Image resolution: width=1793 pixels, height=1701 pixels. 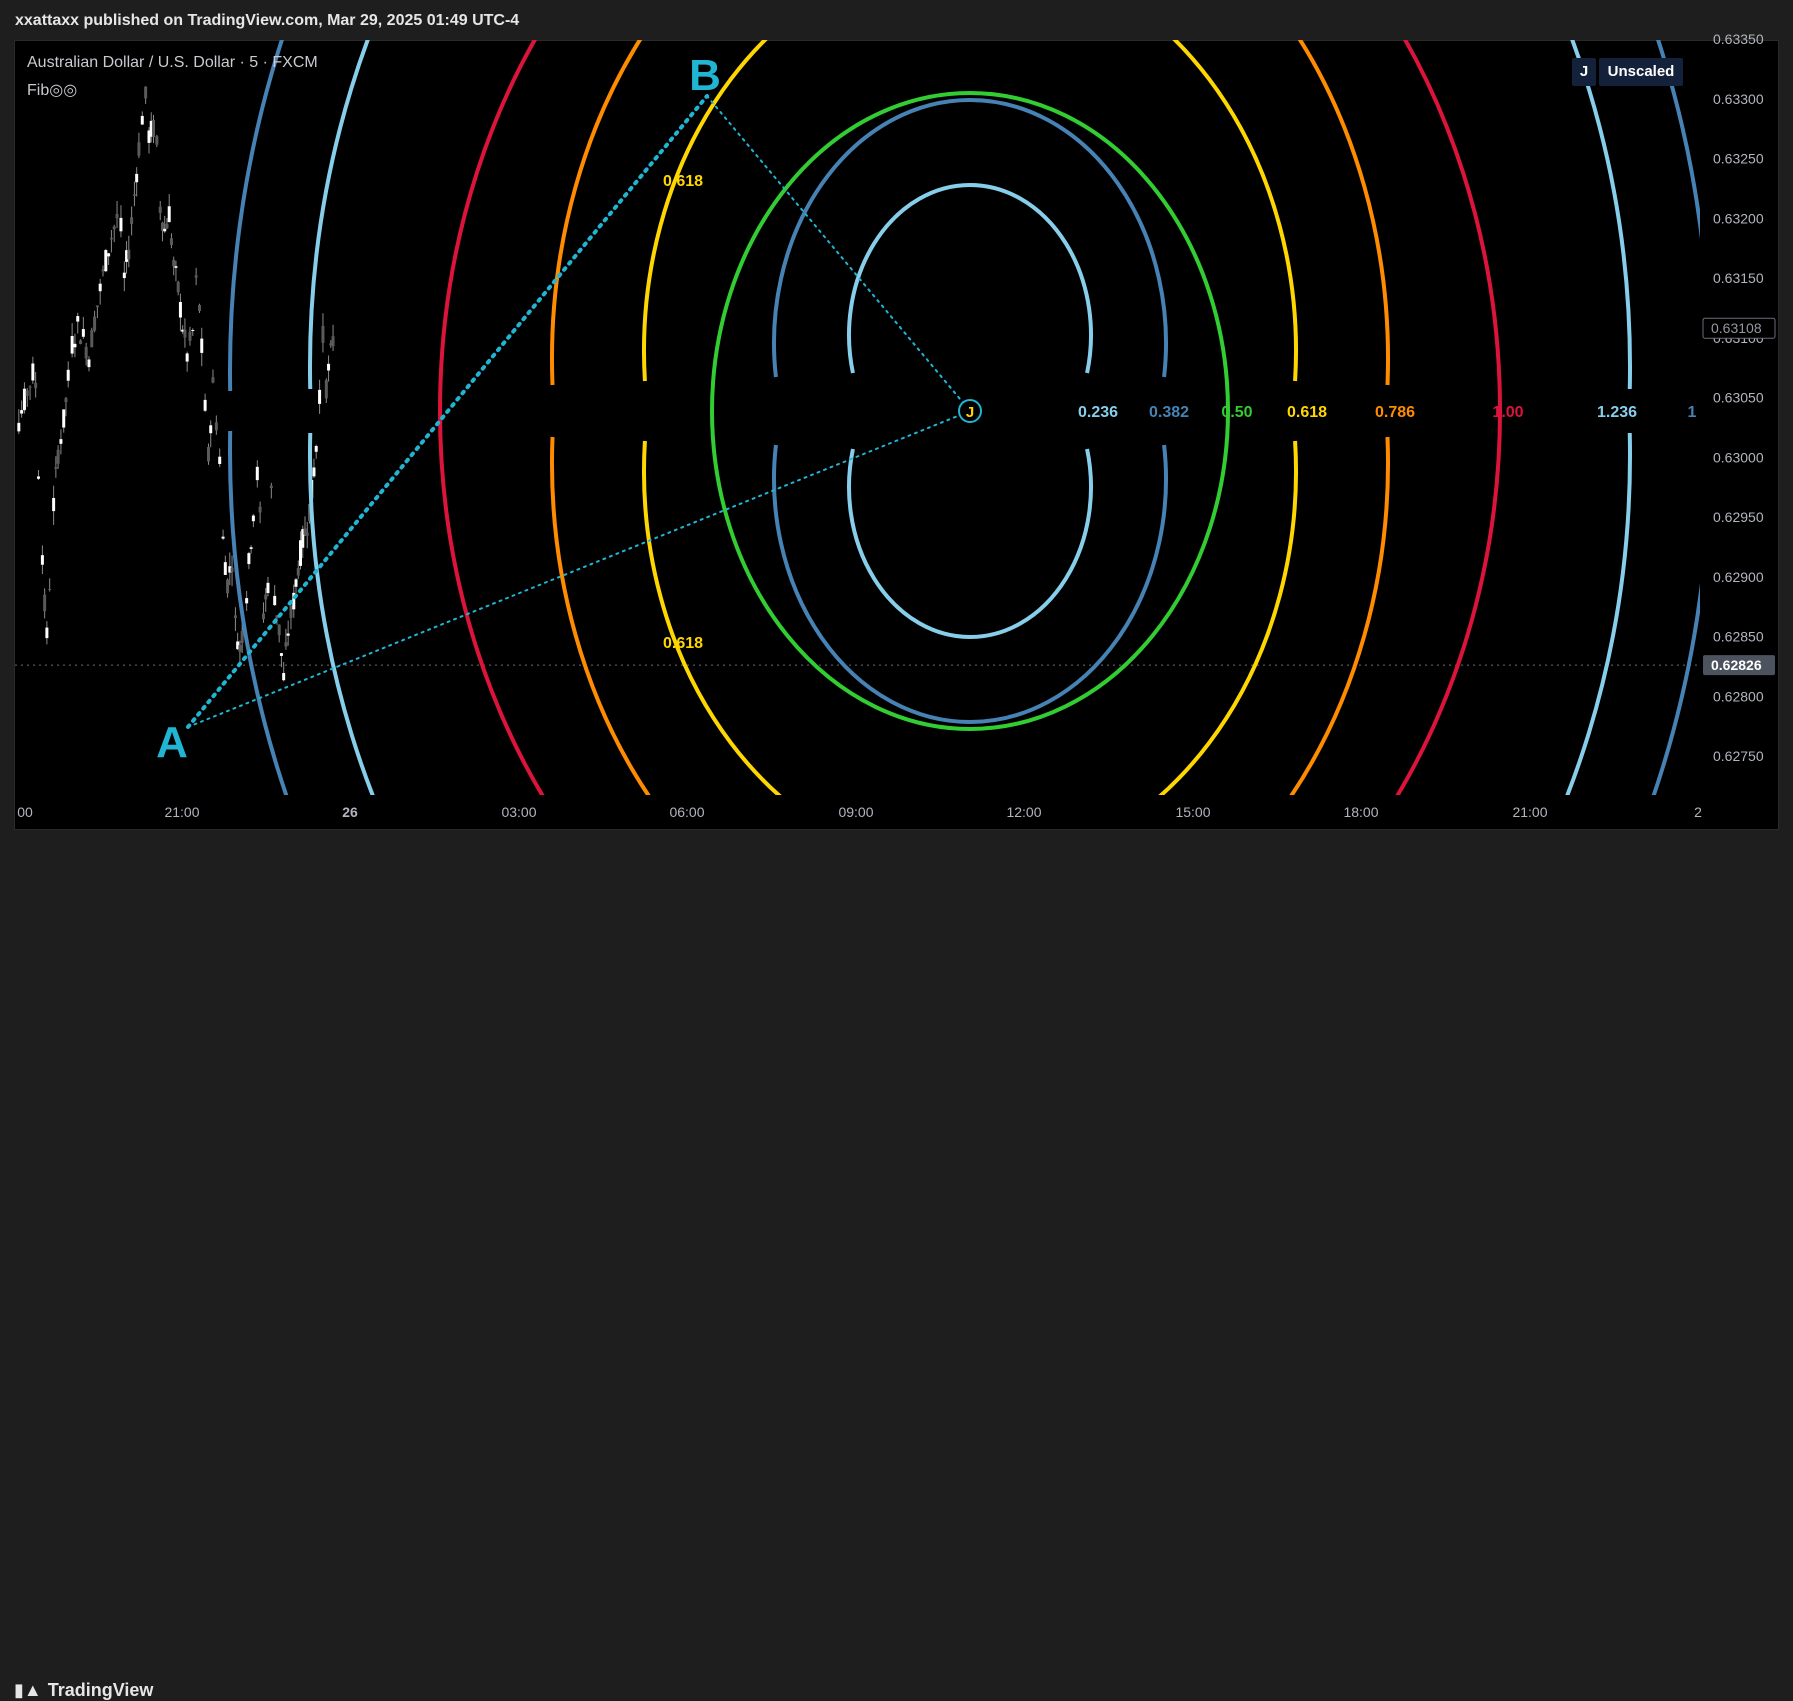 I want to click on fib-circle-0382-lower, so click(x=970, y=584).